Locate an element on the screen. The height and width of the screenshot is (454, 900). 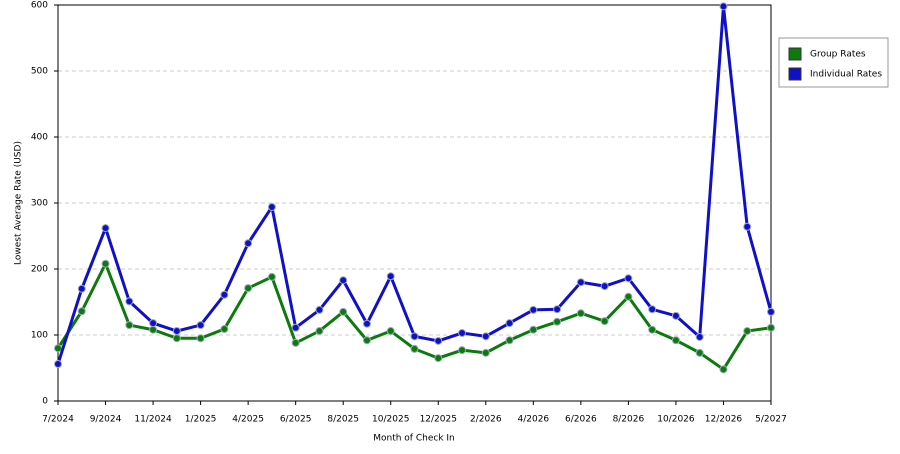
x-tick-label: 1/2025 is located at coordinates (201, 420).